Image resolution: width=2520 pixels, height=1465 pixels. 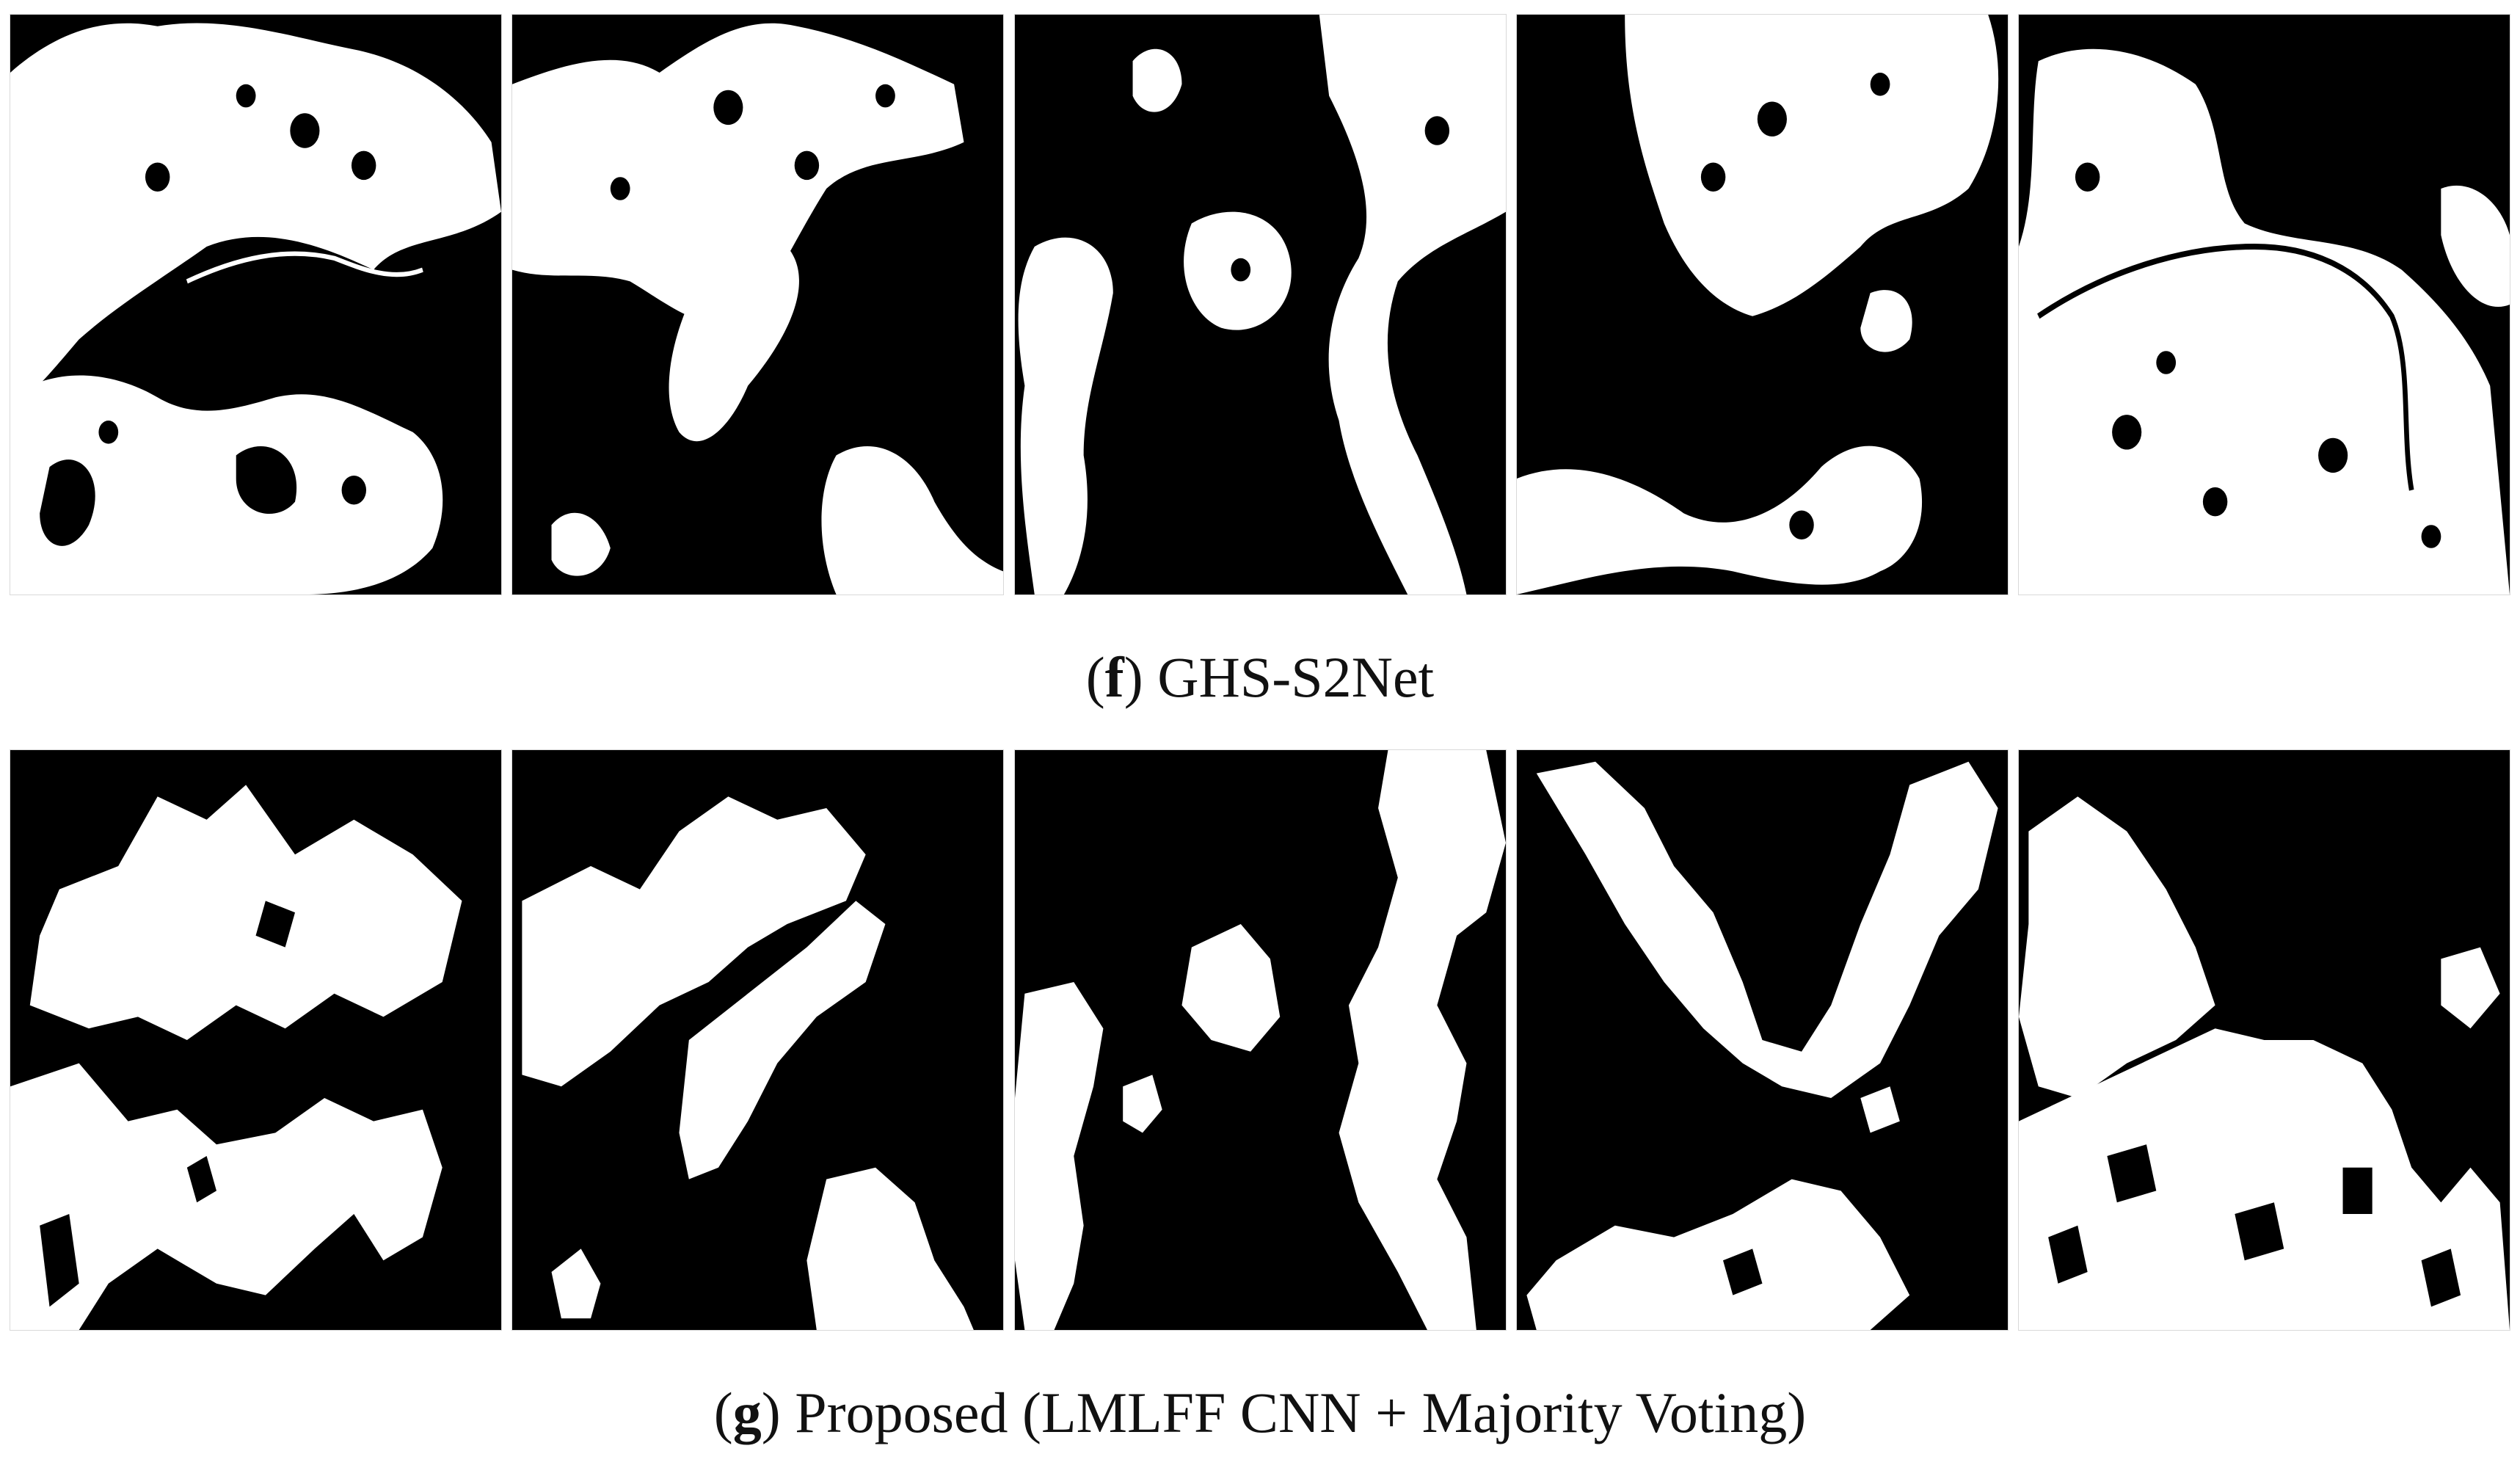 What do you see at coordinates (1133, 677) in the screenshot?
I see `caption-f-close: )` at bounding box center [1133, 677].